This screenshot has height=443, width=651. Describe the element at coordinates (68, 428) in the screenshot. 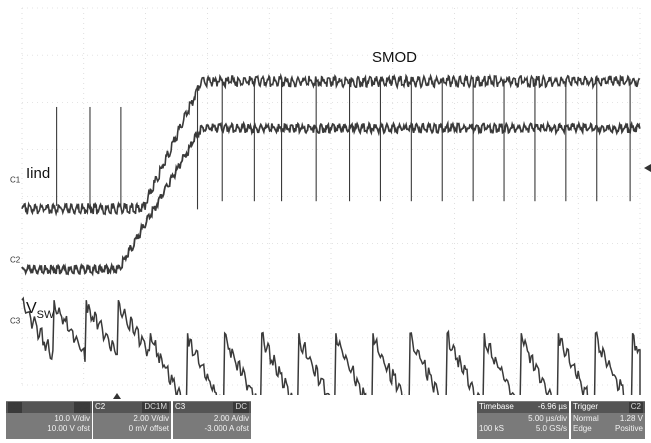

I see `ch1-offset: 10.00 V ofst` at that location.